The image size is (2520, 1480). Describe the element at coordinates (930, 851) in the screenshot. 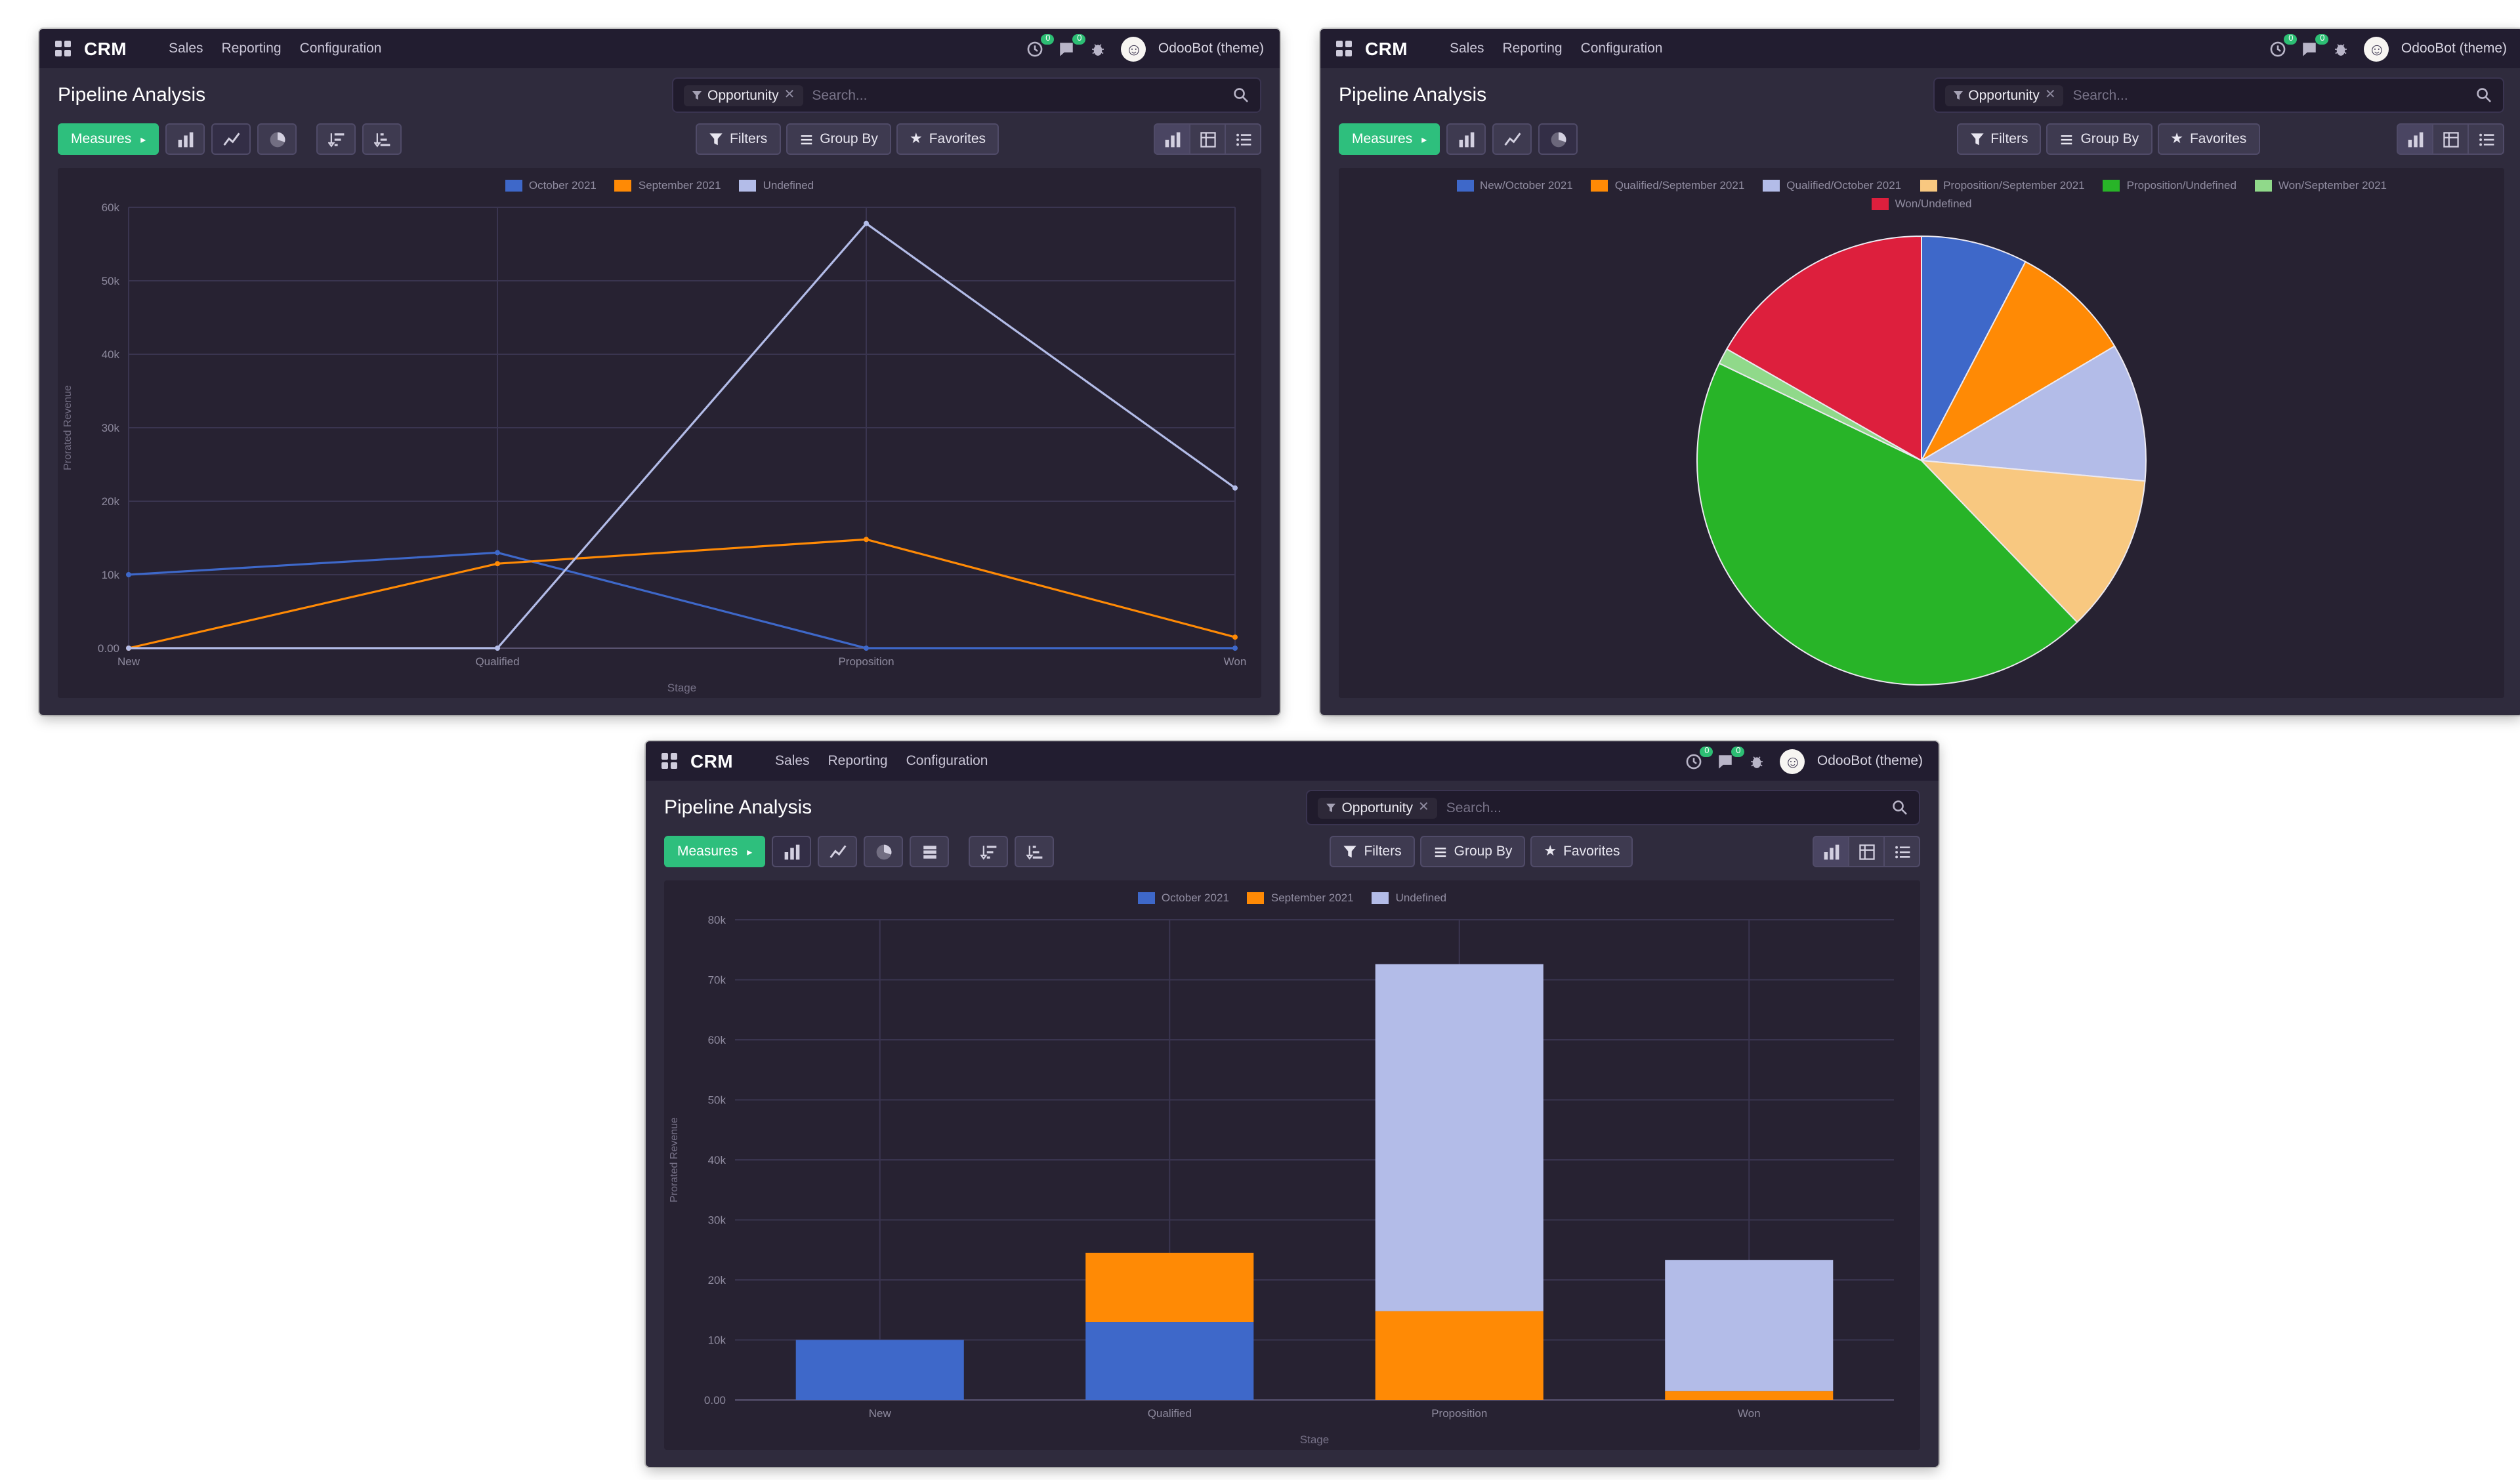

I see `stacked-toggle-button` at that location.